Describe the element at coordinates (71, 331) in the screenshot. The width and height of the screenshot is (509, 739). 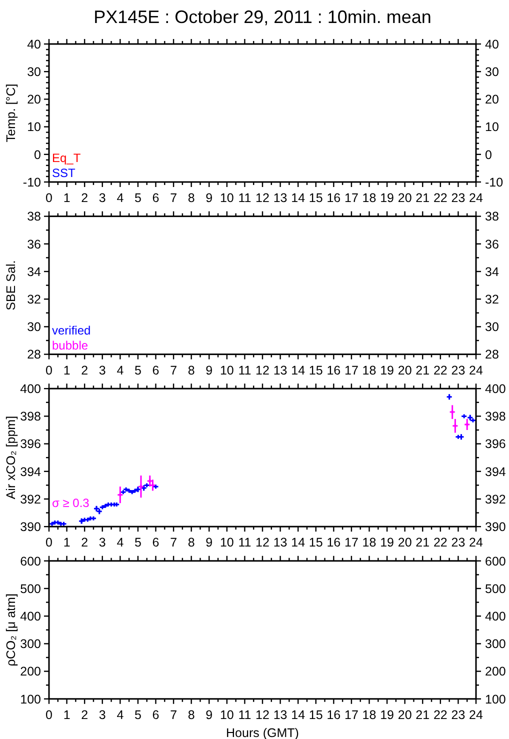
I see `annotation: verified` at that location.